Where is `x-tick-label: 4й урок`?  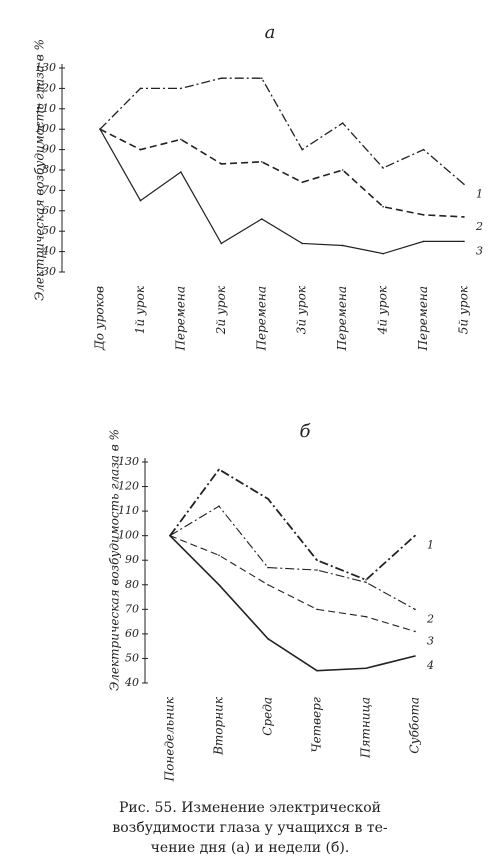
x-tick-label: 4й урок is located at coordinates (383, 310).